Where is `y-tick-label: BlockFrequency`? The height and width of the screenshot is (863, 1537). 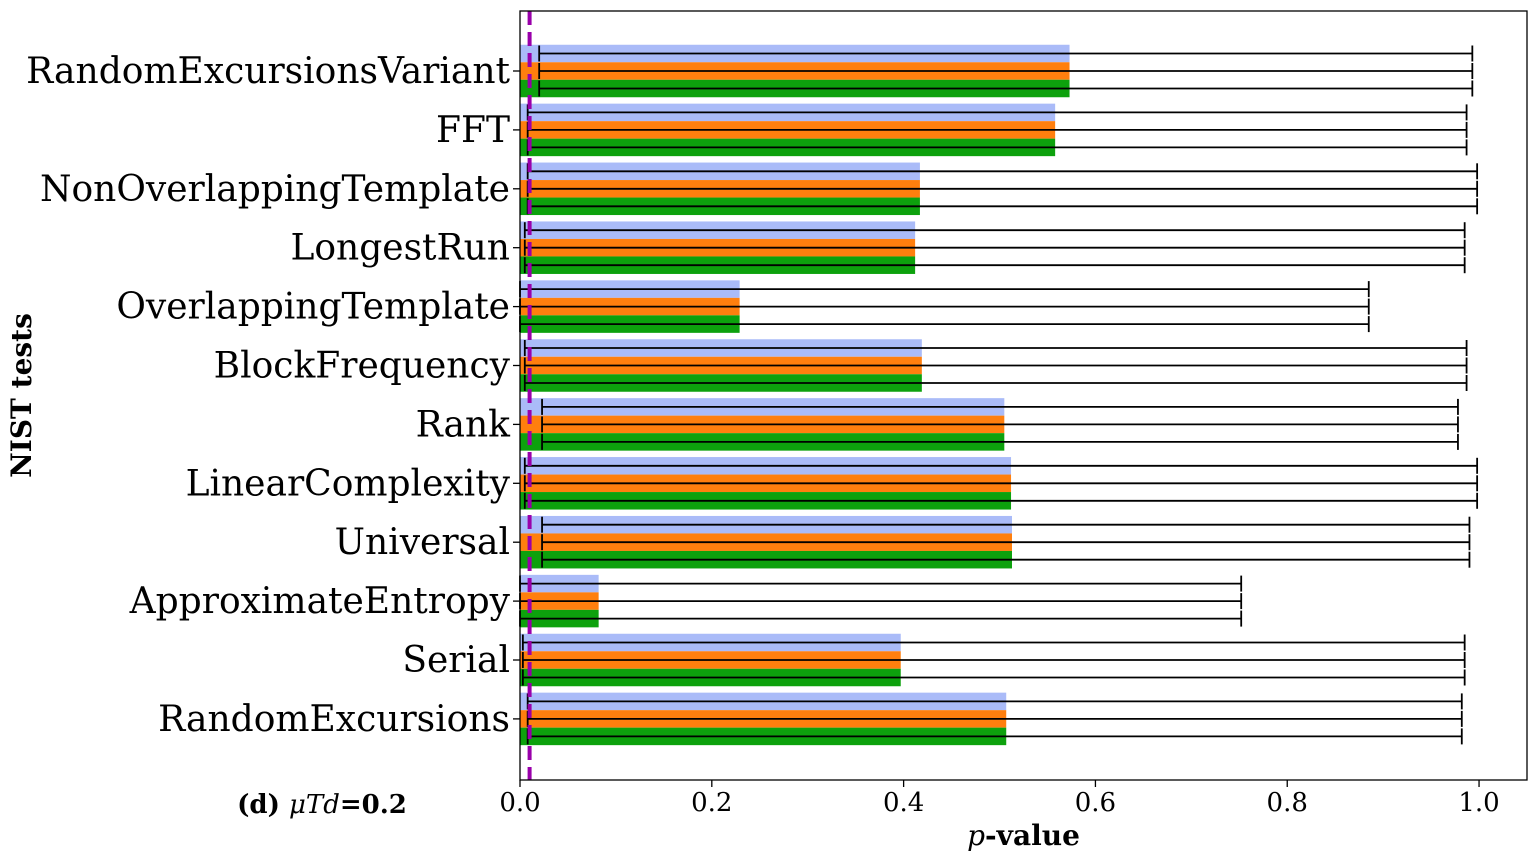 y-tick-label: BlockFrequency is located at coordinates (362, 366).